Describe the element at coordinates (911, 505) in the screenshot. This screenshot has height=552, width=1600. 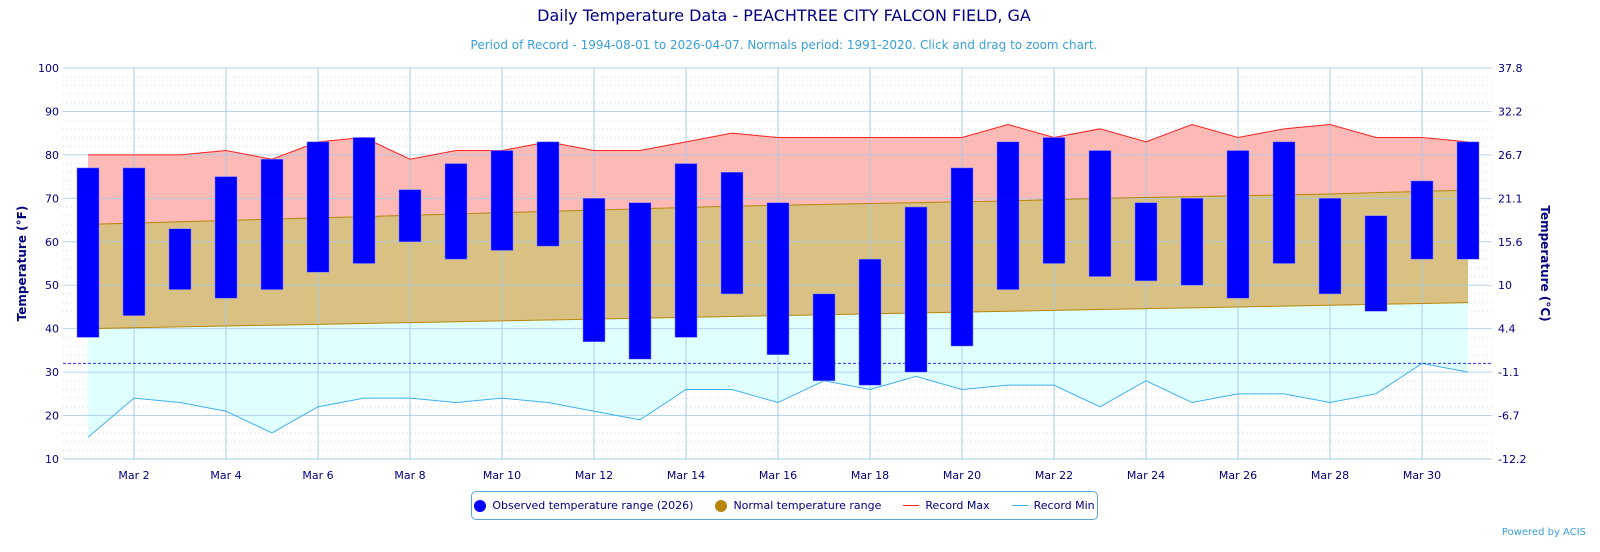
I see `record-max-line-icon` at that location.